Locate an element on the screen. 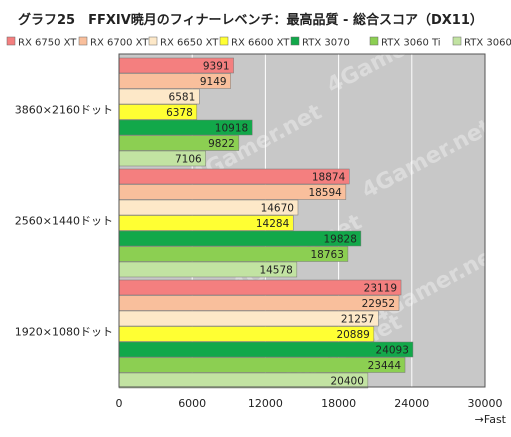  data-label: 19828 is located at coordinates (339, 240).